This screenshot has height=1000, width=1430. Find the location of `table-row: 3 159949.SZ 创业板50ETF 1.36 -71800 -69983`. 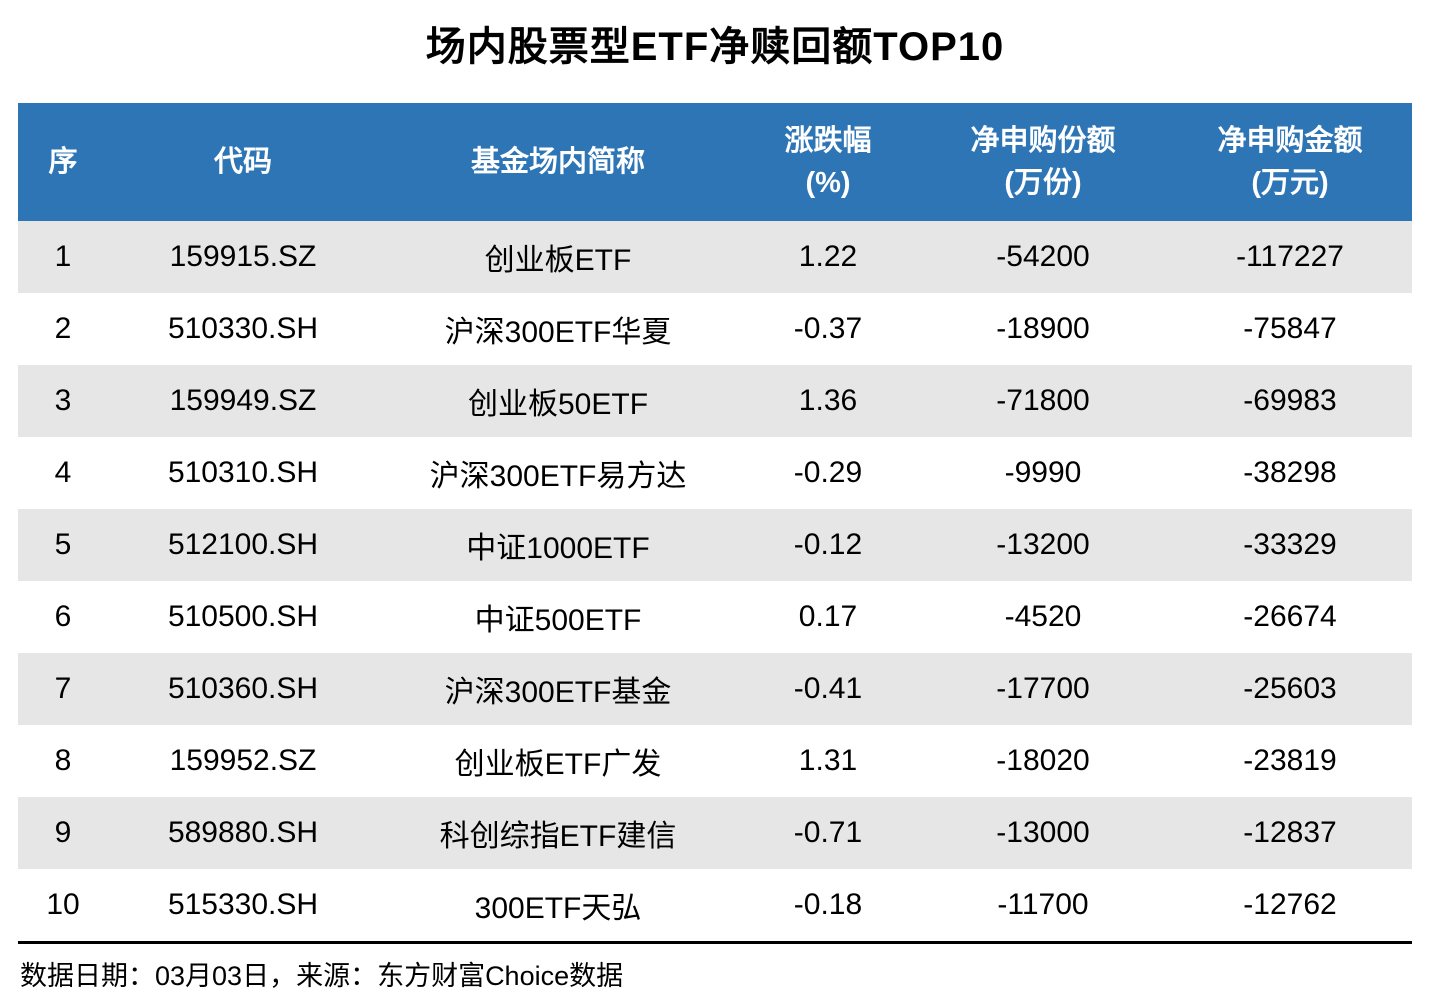

table-row: 3 159949.SZ 创业板50ETF 1.36 -71800 -69983 is located at coordinates (715, 401).